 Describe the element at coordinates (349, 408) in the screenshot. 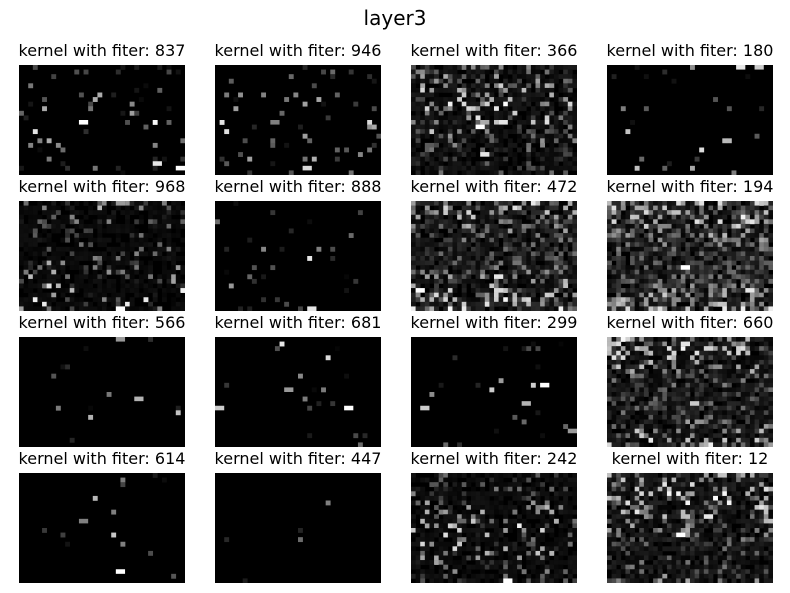

I see `heatmap-highlight` at that location.